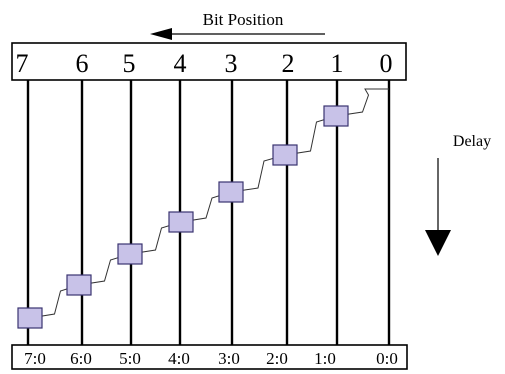 The height and width of the screenshot is (374, 505). What do you see at coordinates (82, 63) in the screenshot?
I see `bit-digit-6: 6` at bounding box center [82, 63].